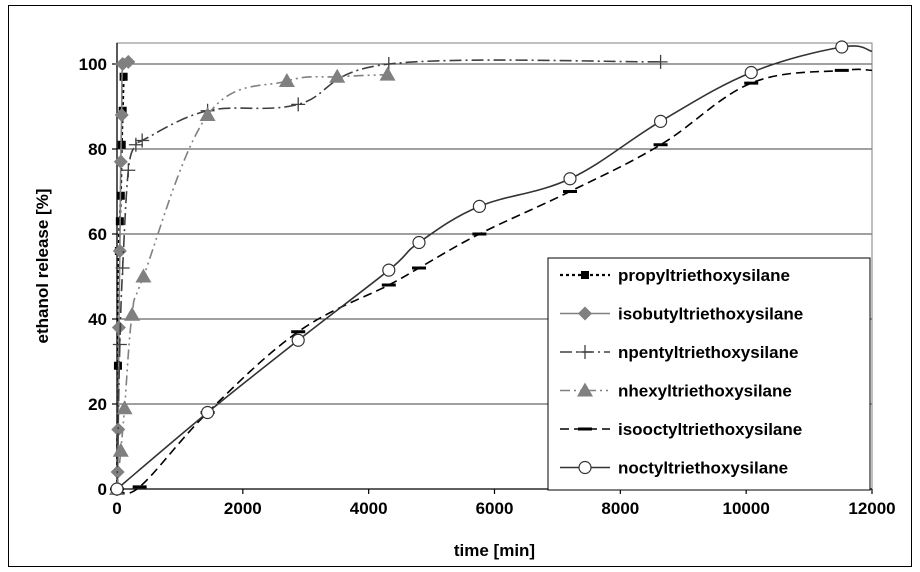  I want to click on x-axis-title: time [min], so click(494, 550).